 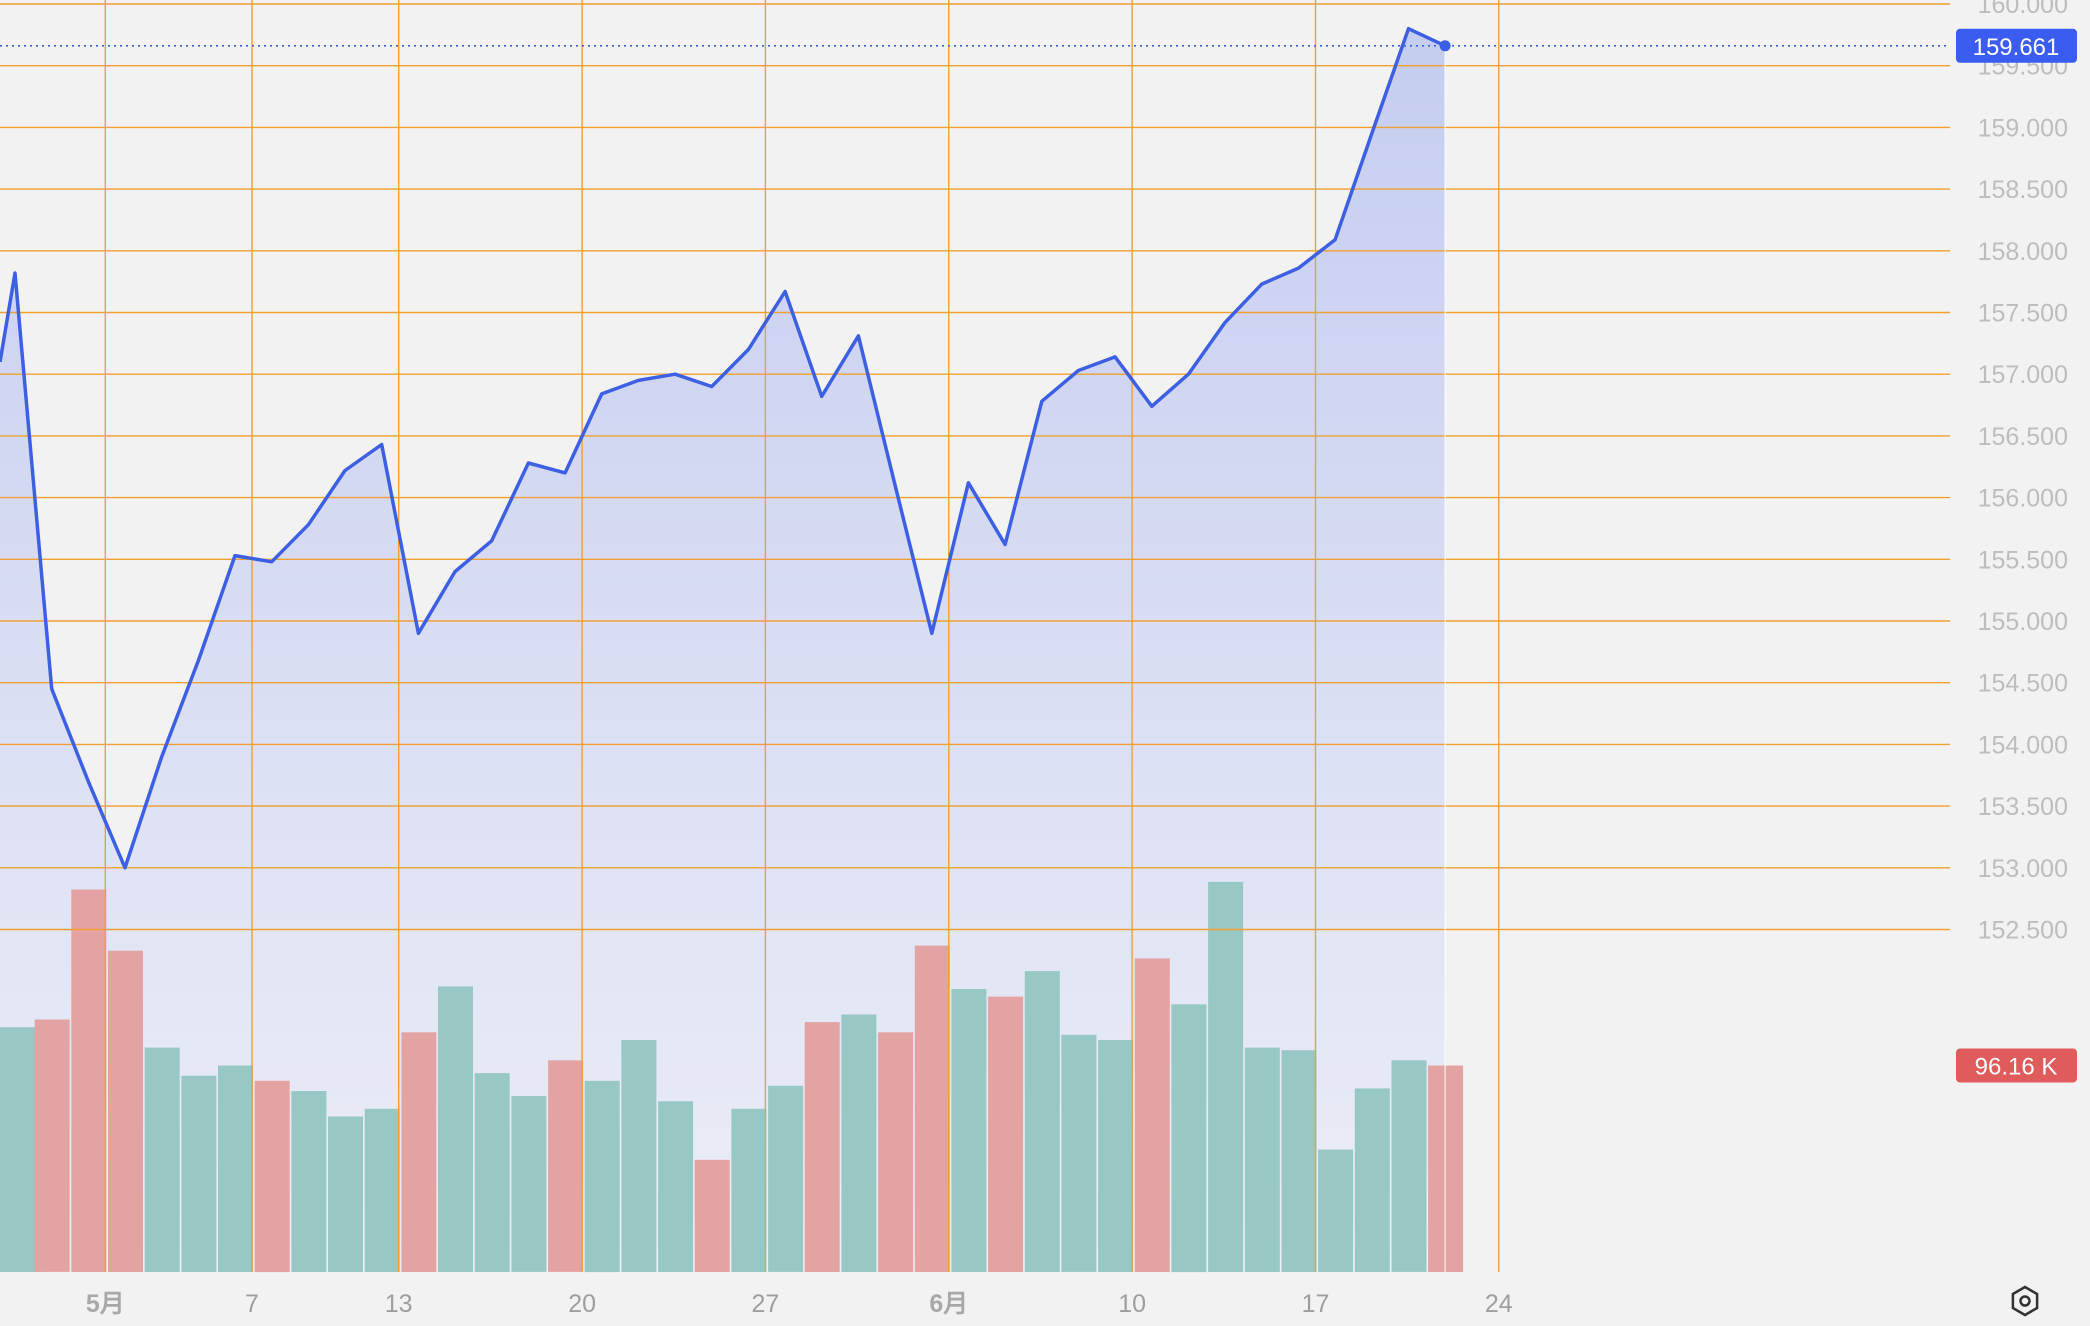 What do you see at coordinates (765, 1304) in the screenshot?
I see `x-tick-label: 27` at bounding box center [765, 1304].